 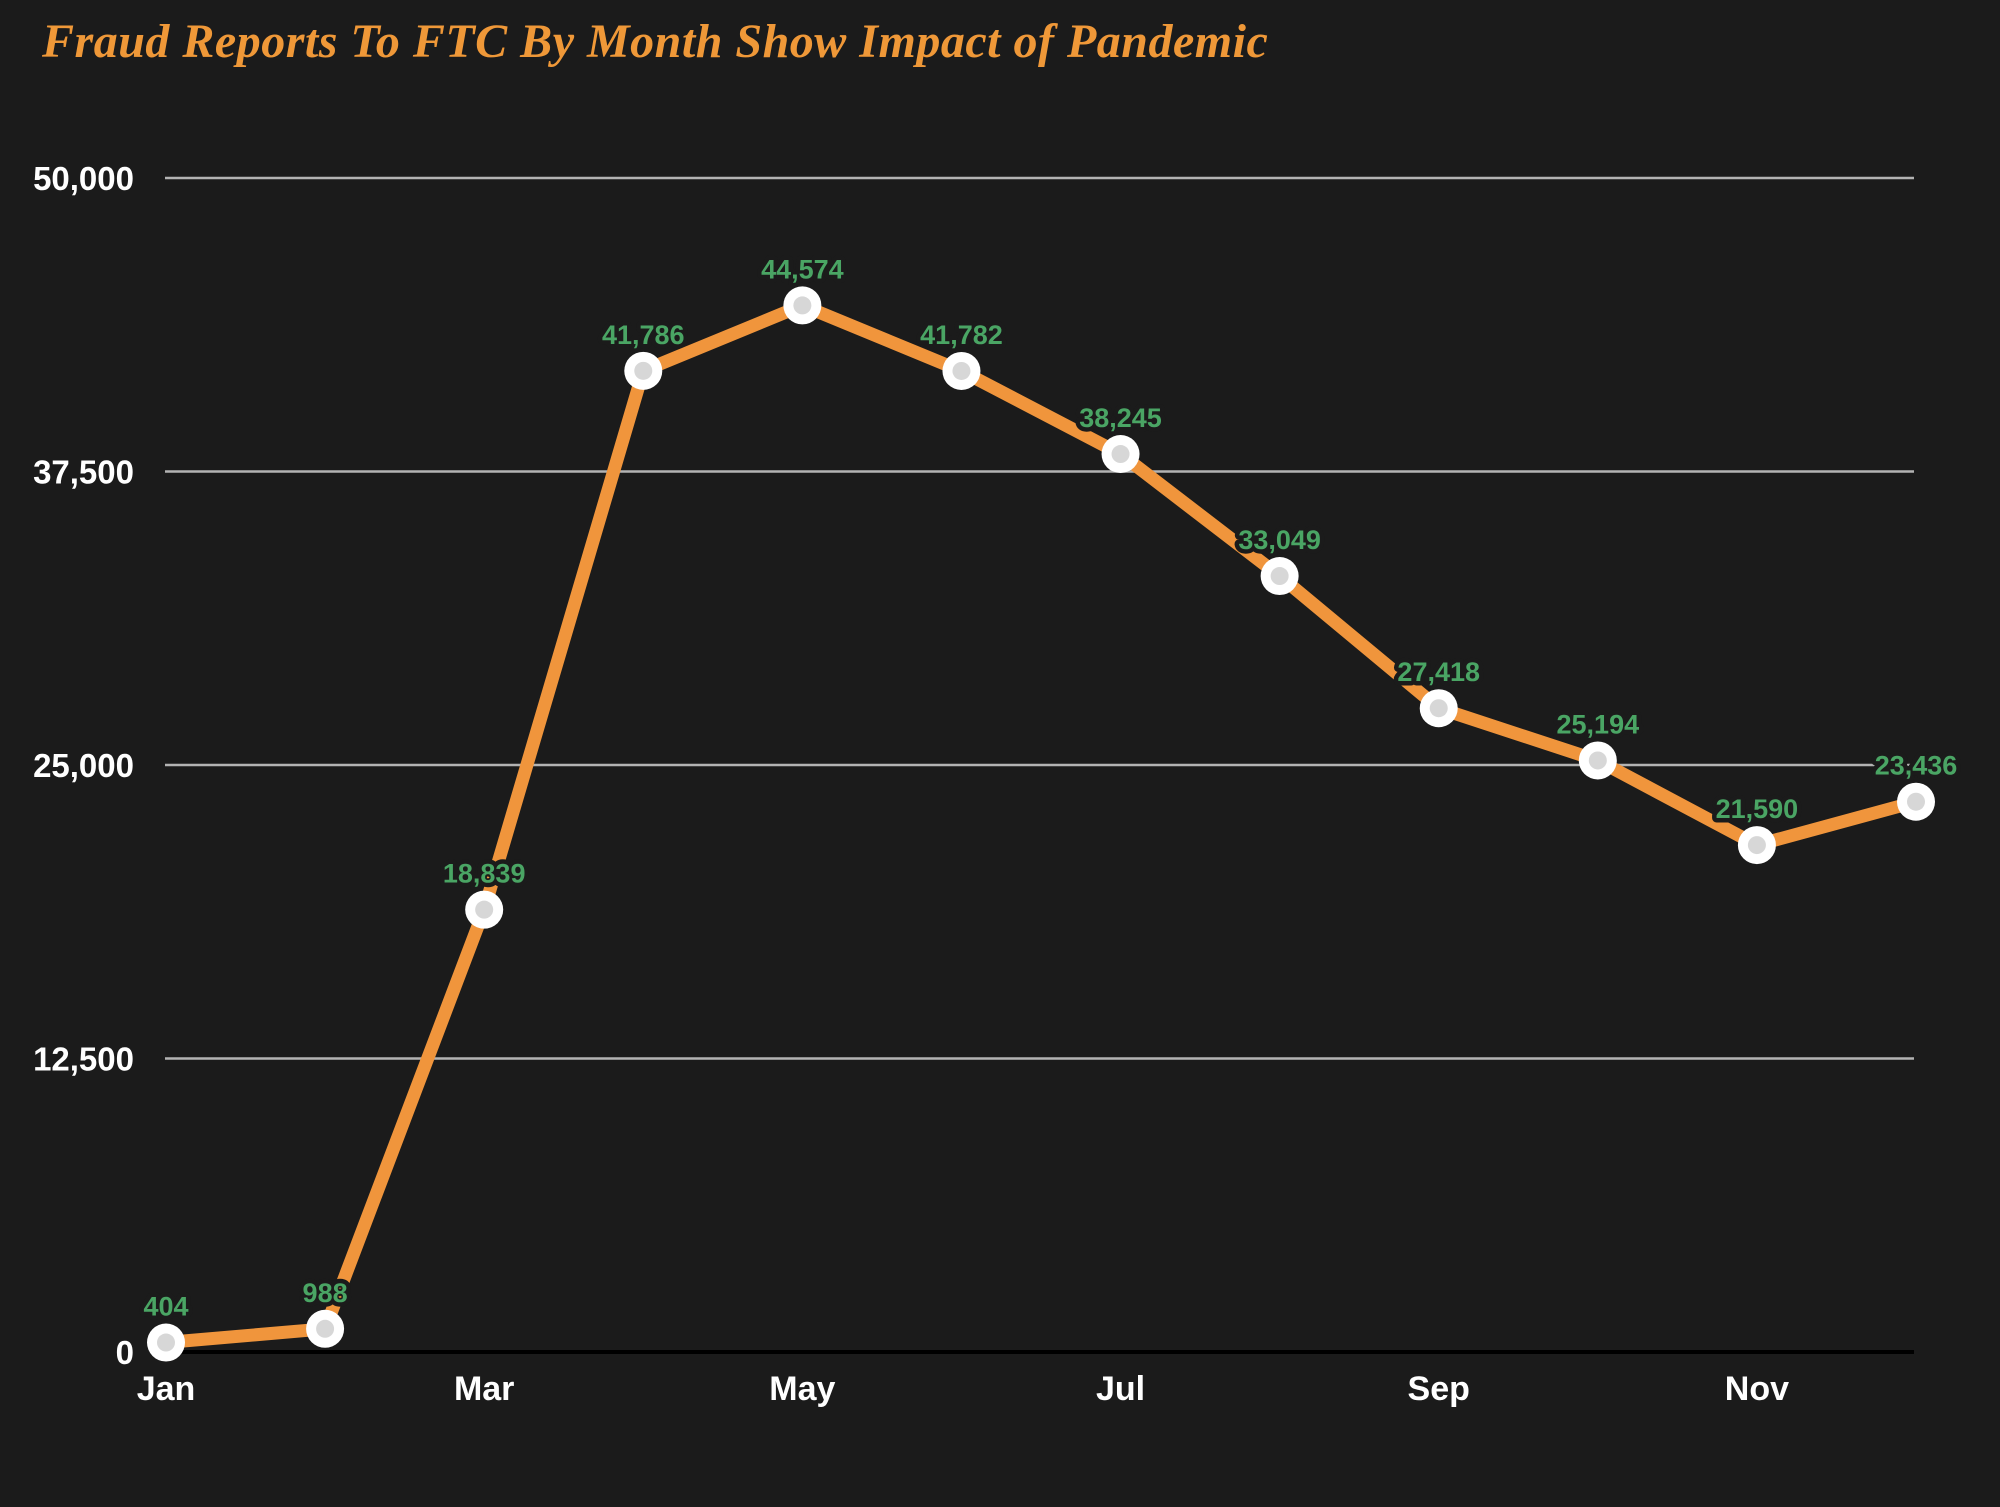 I want to click on x-tick-label: May, so click(x=802, y=1389).